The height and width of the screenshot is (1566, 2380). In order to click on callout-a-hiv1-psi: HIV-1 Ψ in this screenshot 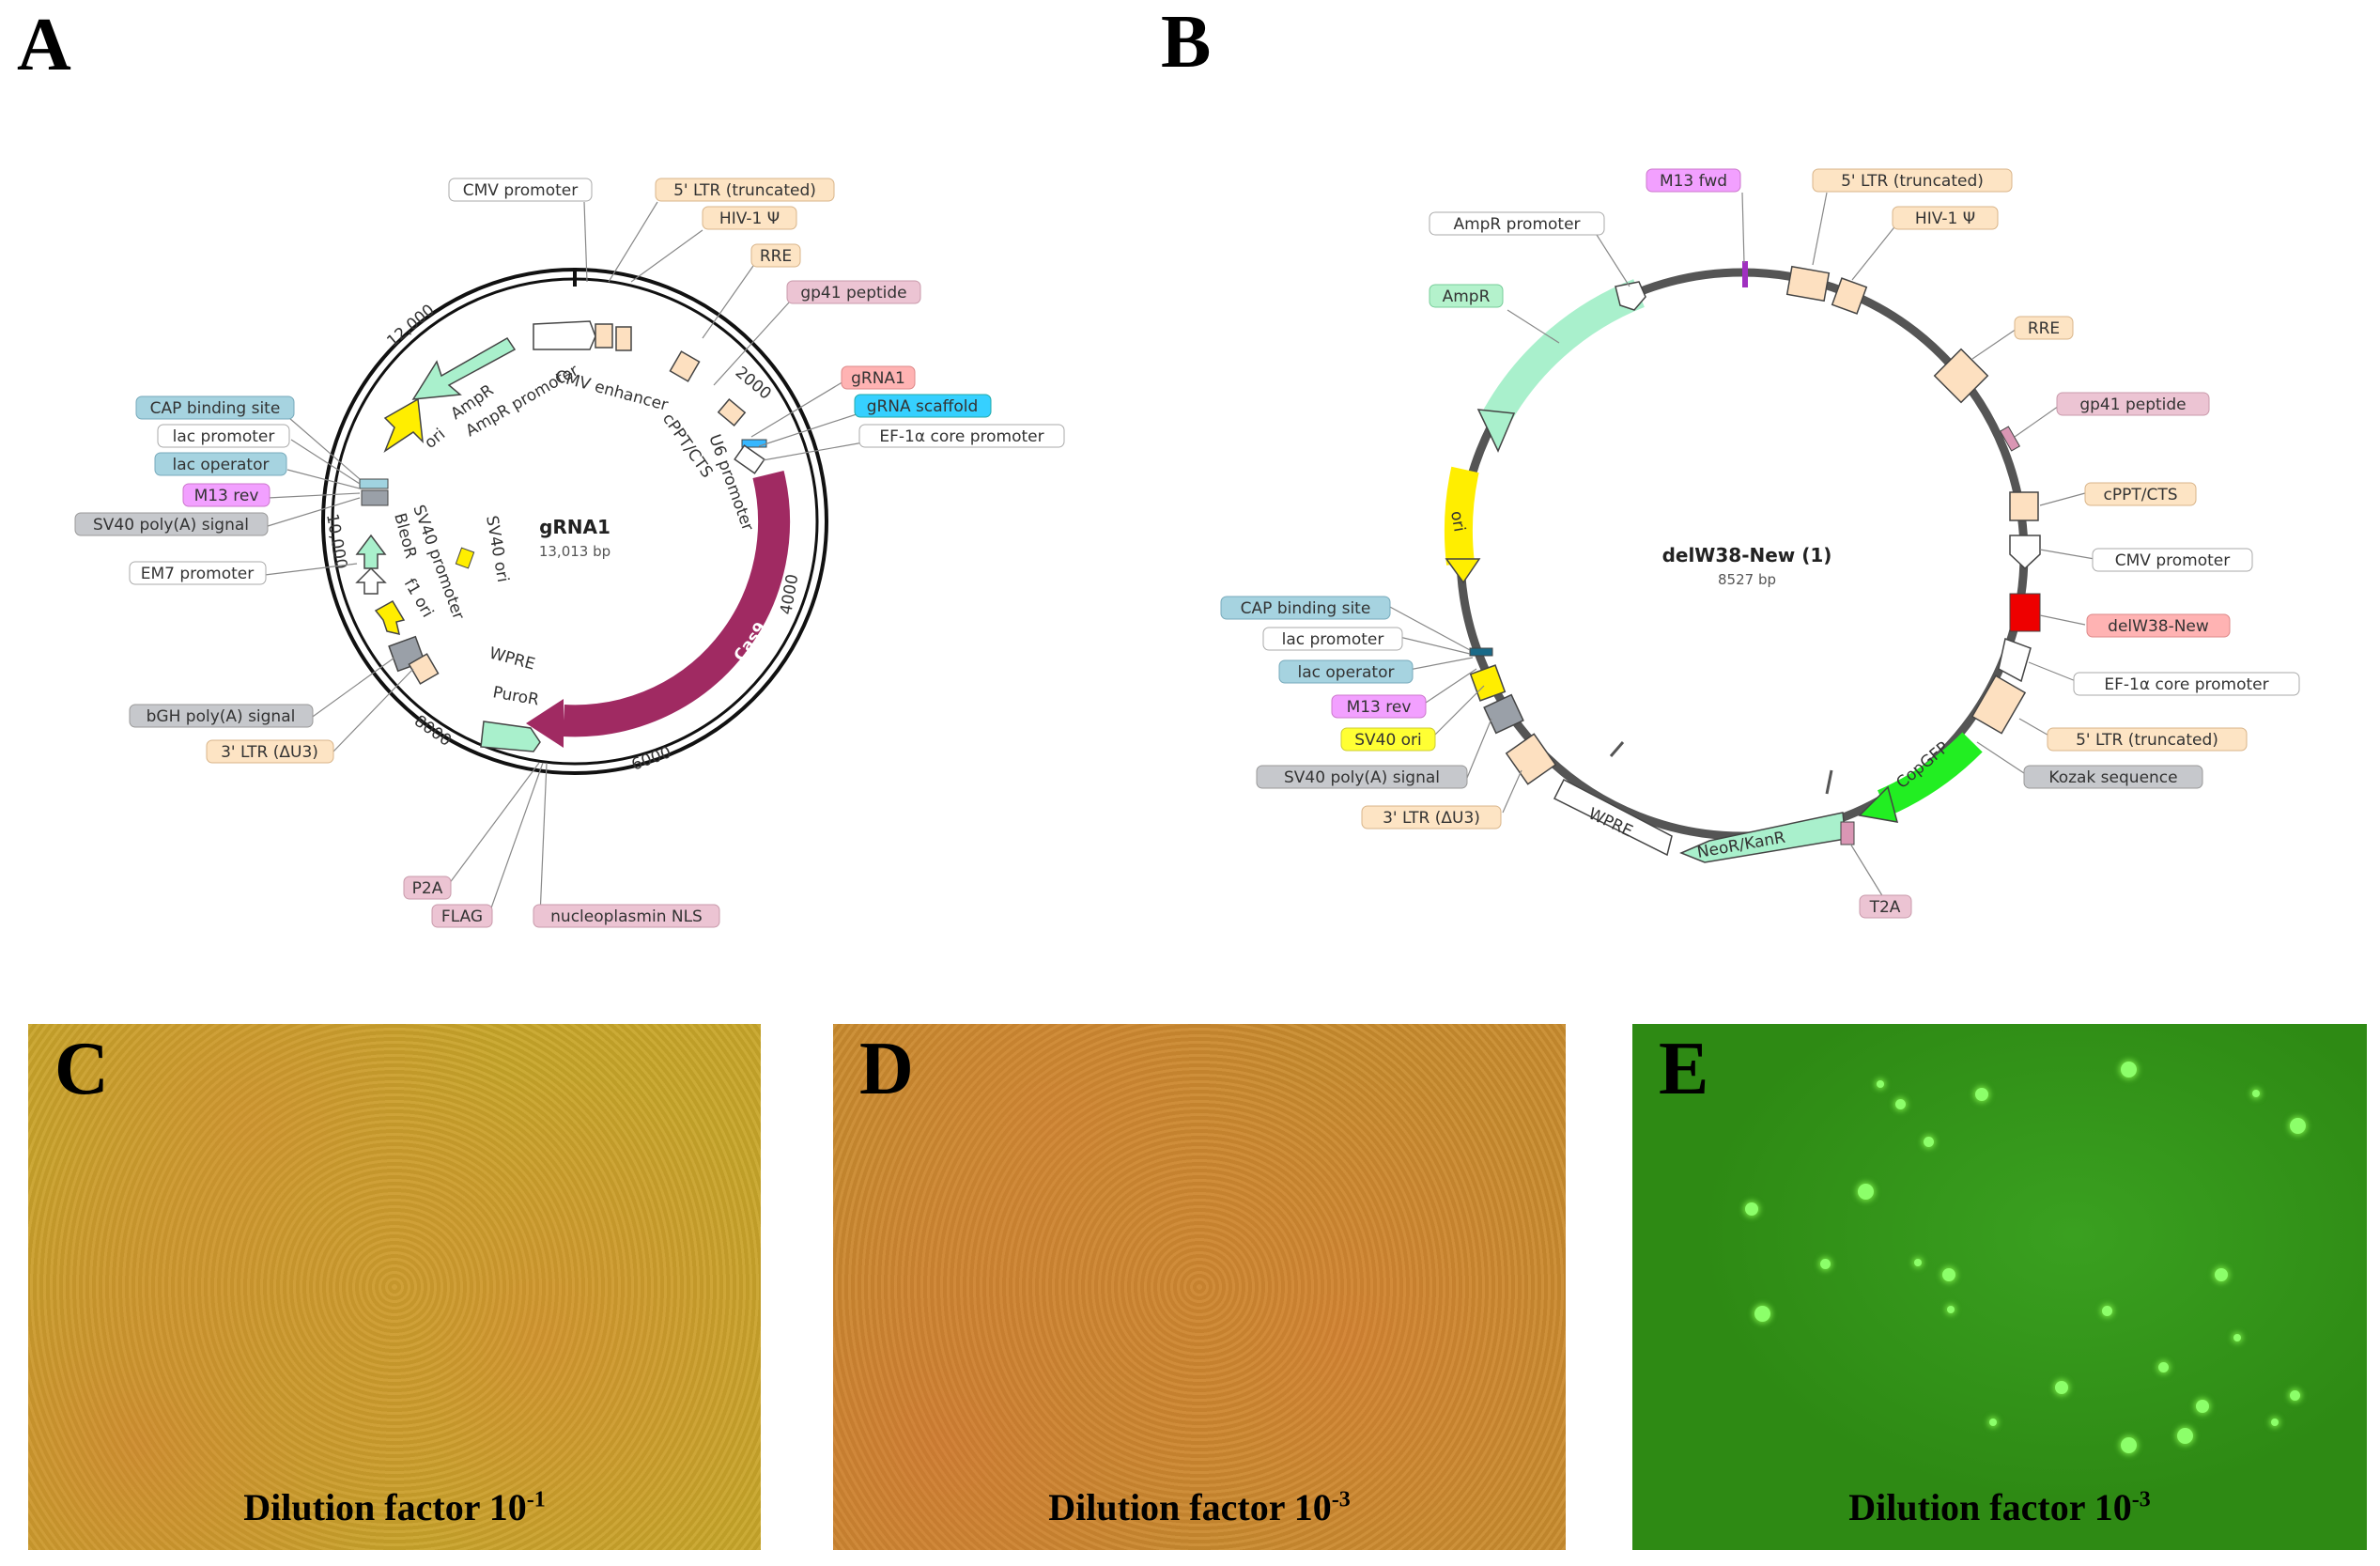, I will do `click(749, 218)`.